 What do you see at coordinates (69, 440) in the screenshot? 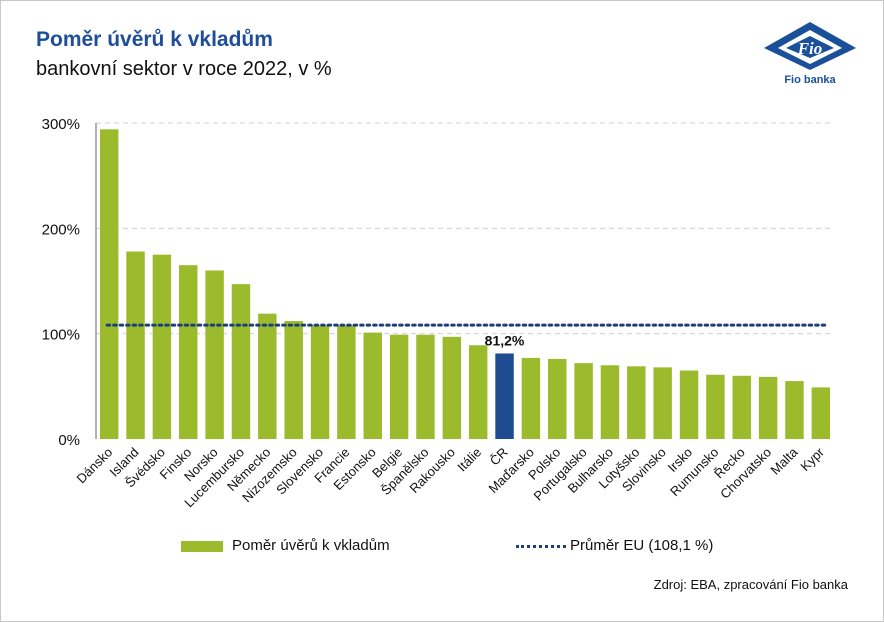
I see `y-tick-label: 0%` at bounding box center [69, 440].